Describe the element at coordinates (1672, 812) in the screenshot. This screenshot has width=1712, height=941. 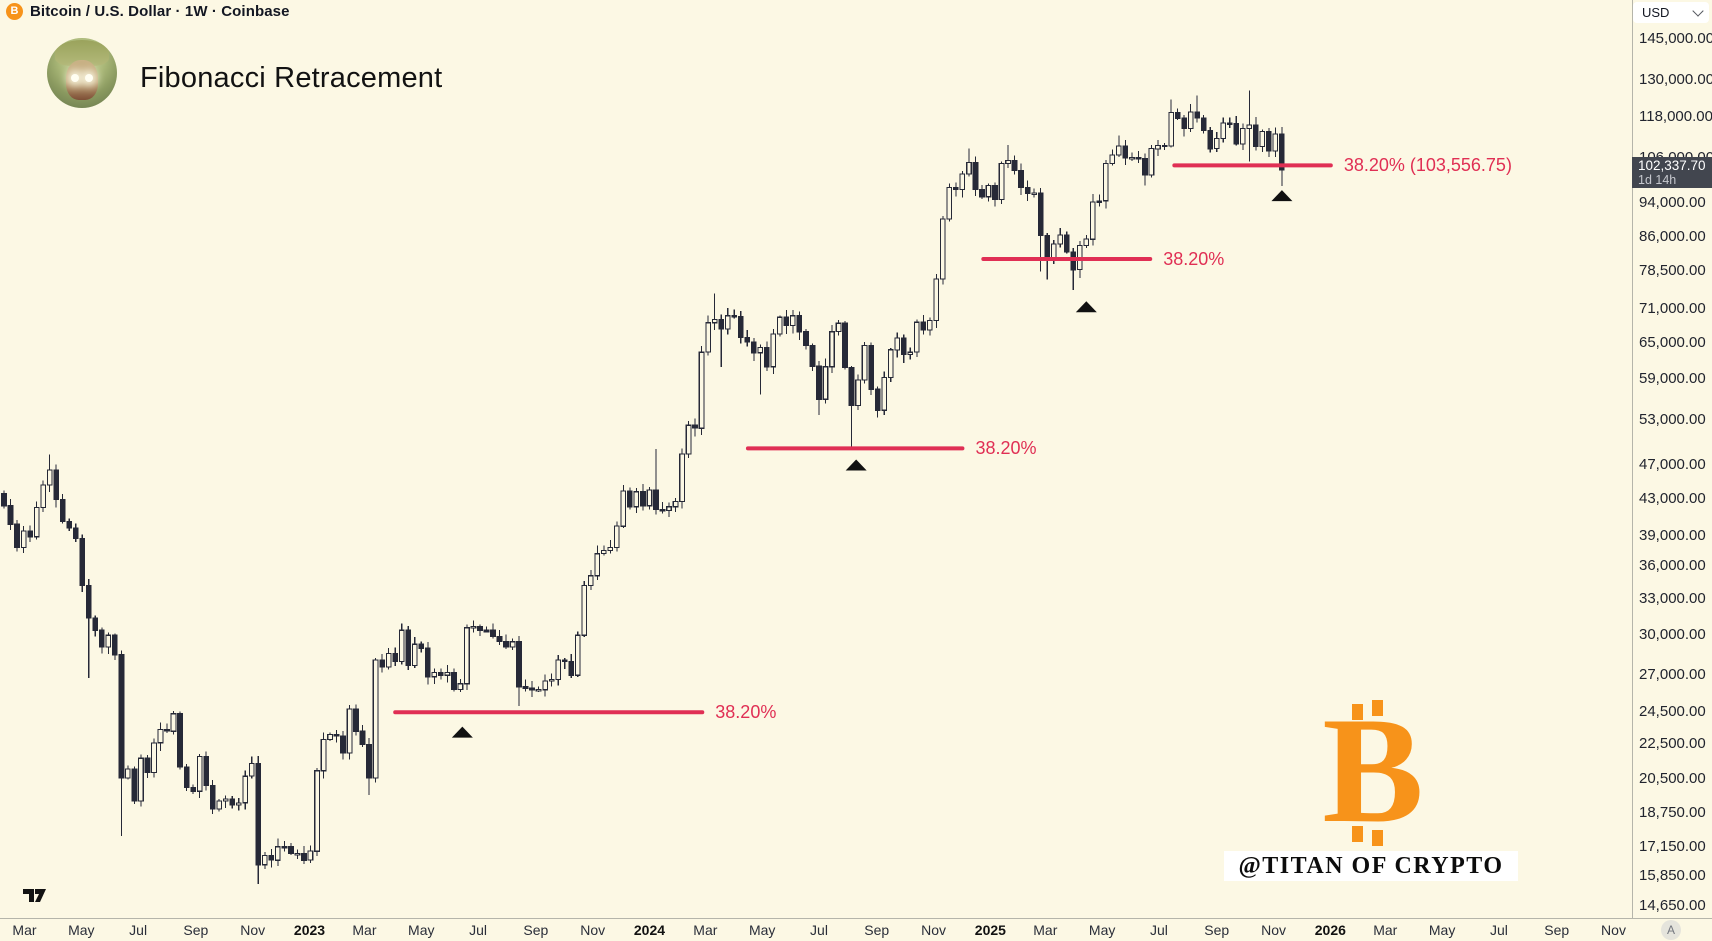
I see `price-axis-label: 18,750.00` at that location.